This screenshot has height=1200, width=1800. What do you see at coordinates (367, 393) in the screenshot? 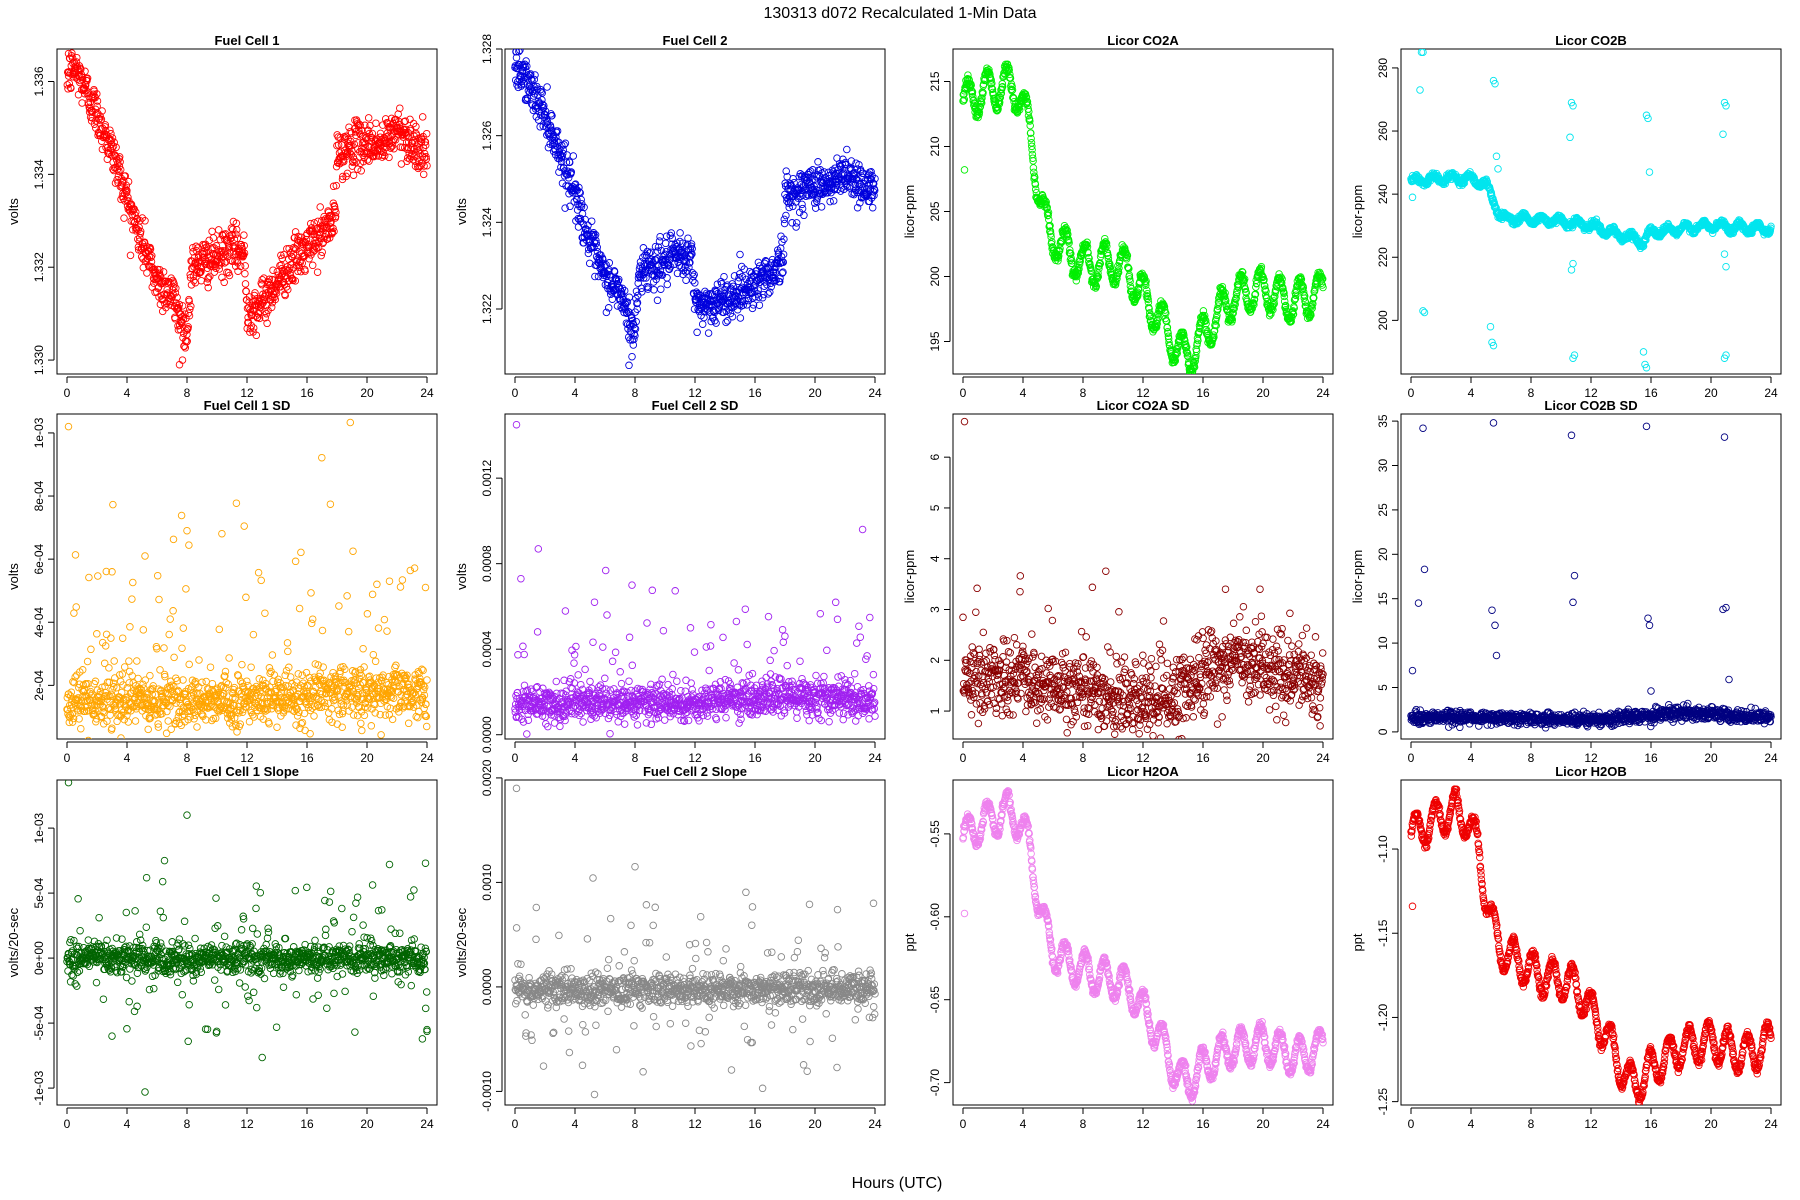
I see `fuel-cell-1-x-tick-label: 20` at bounding box center [367, 393].